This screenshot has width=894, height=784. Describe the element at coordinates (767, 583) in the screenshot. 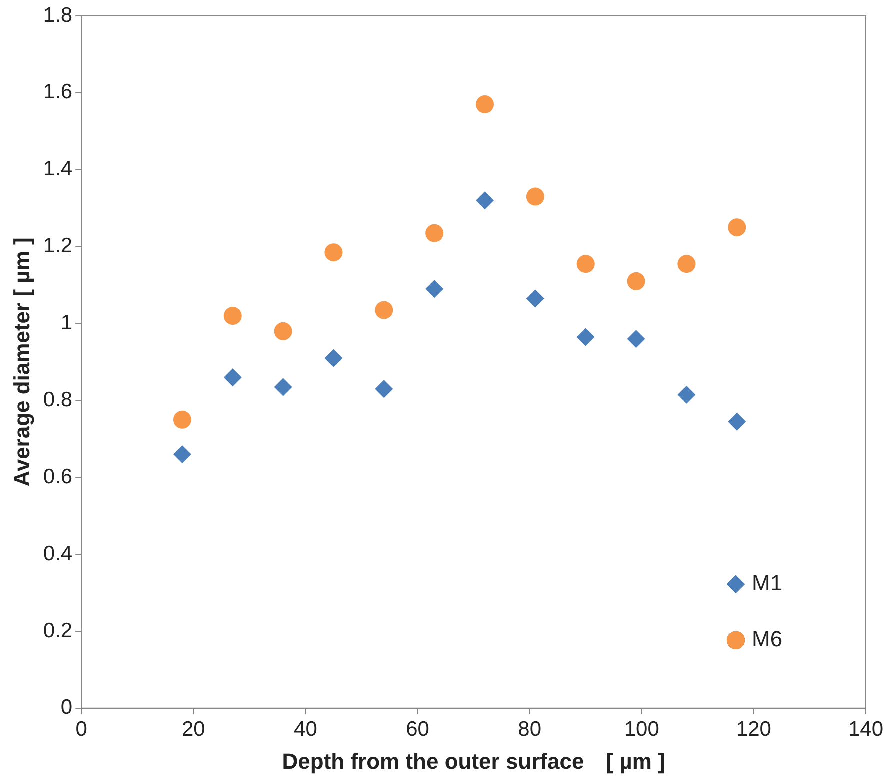

I see `legend-label: M1` at that location.